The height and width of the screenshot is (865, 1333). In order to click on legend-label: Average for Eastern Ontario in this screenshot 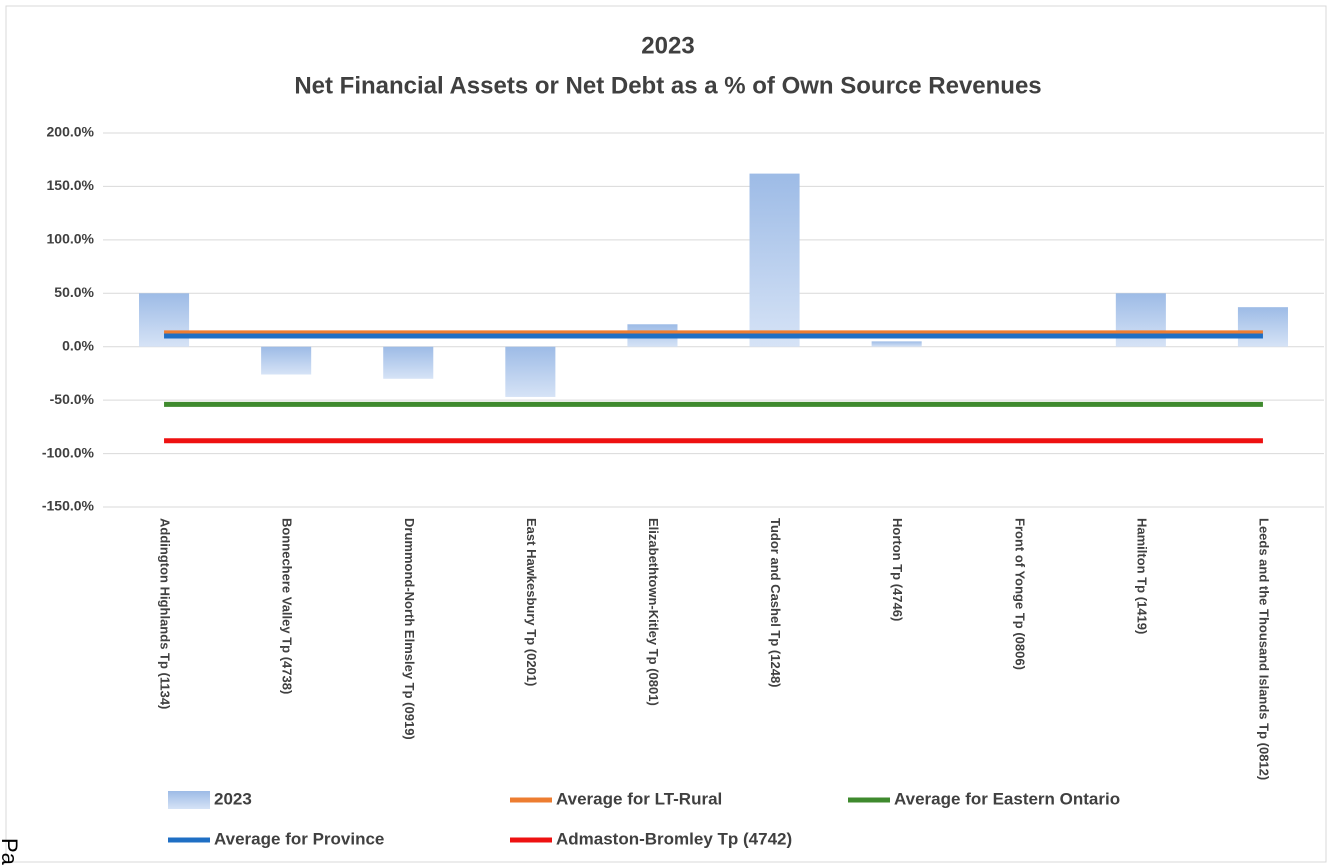, I will do `click(1007, 798)`.